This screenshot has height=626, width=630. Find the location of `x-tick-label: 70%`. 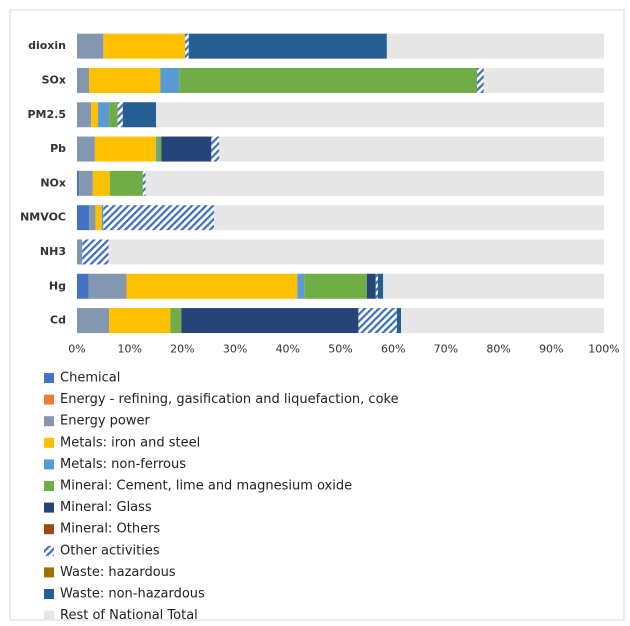

x-tick-label: 70% is located at coordinates (446, 349).